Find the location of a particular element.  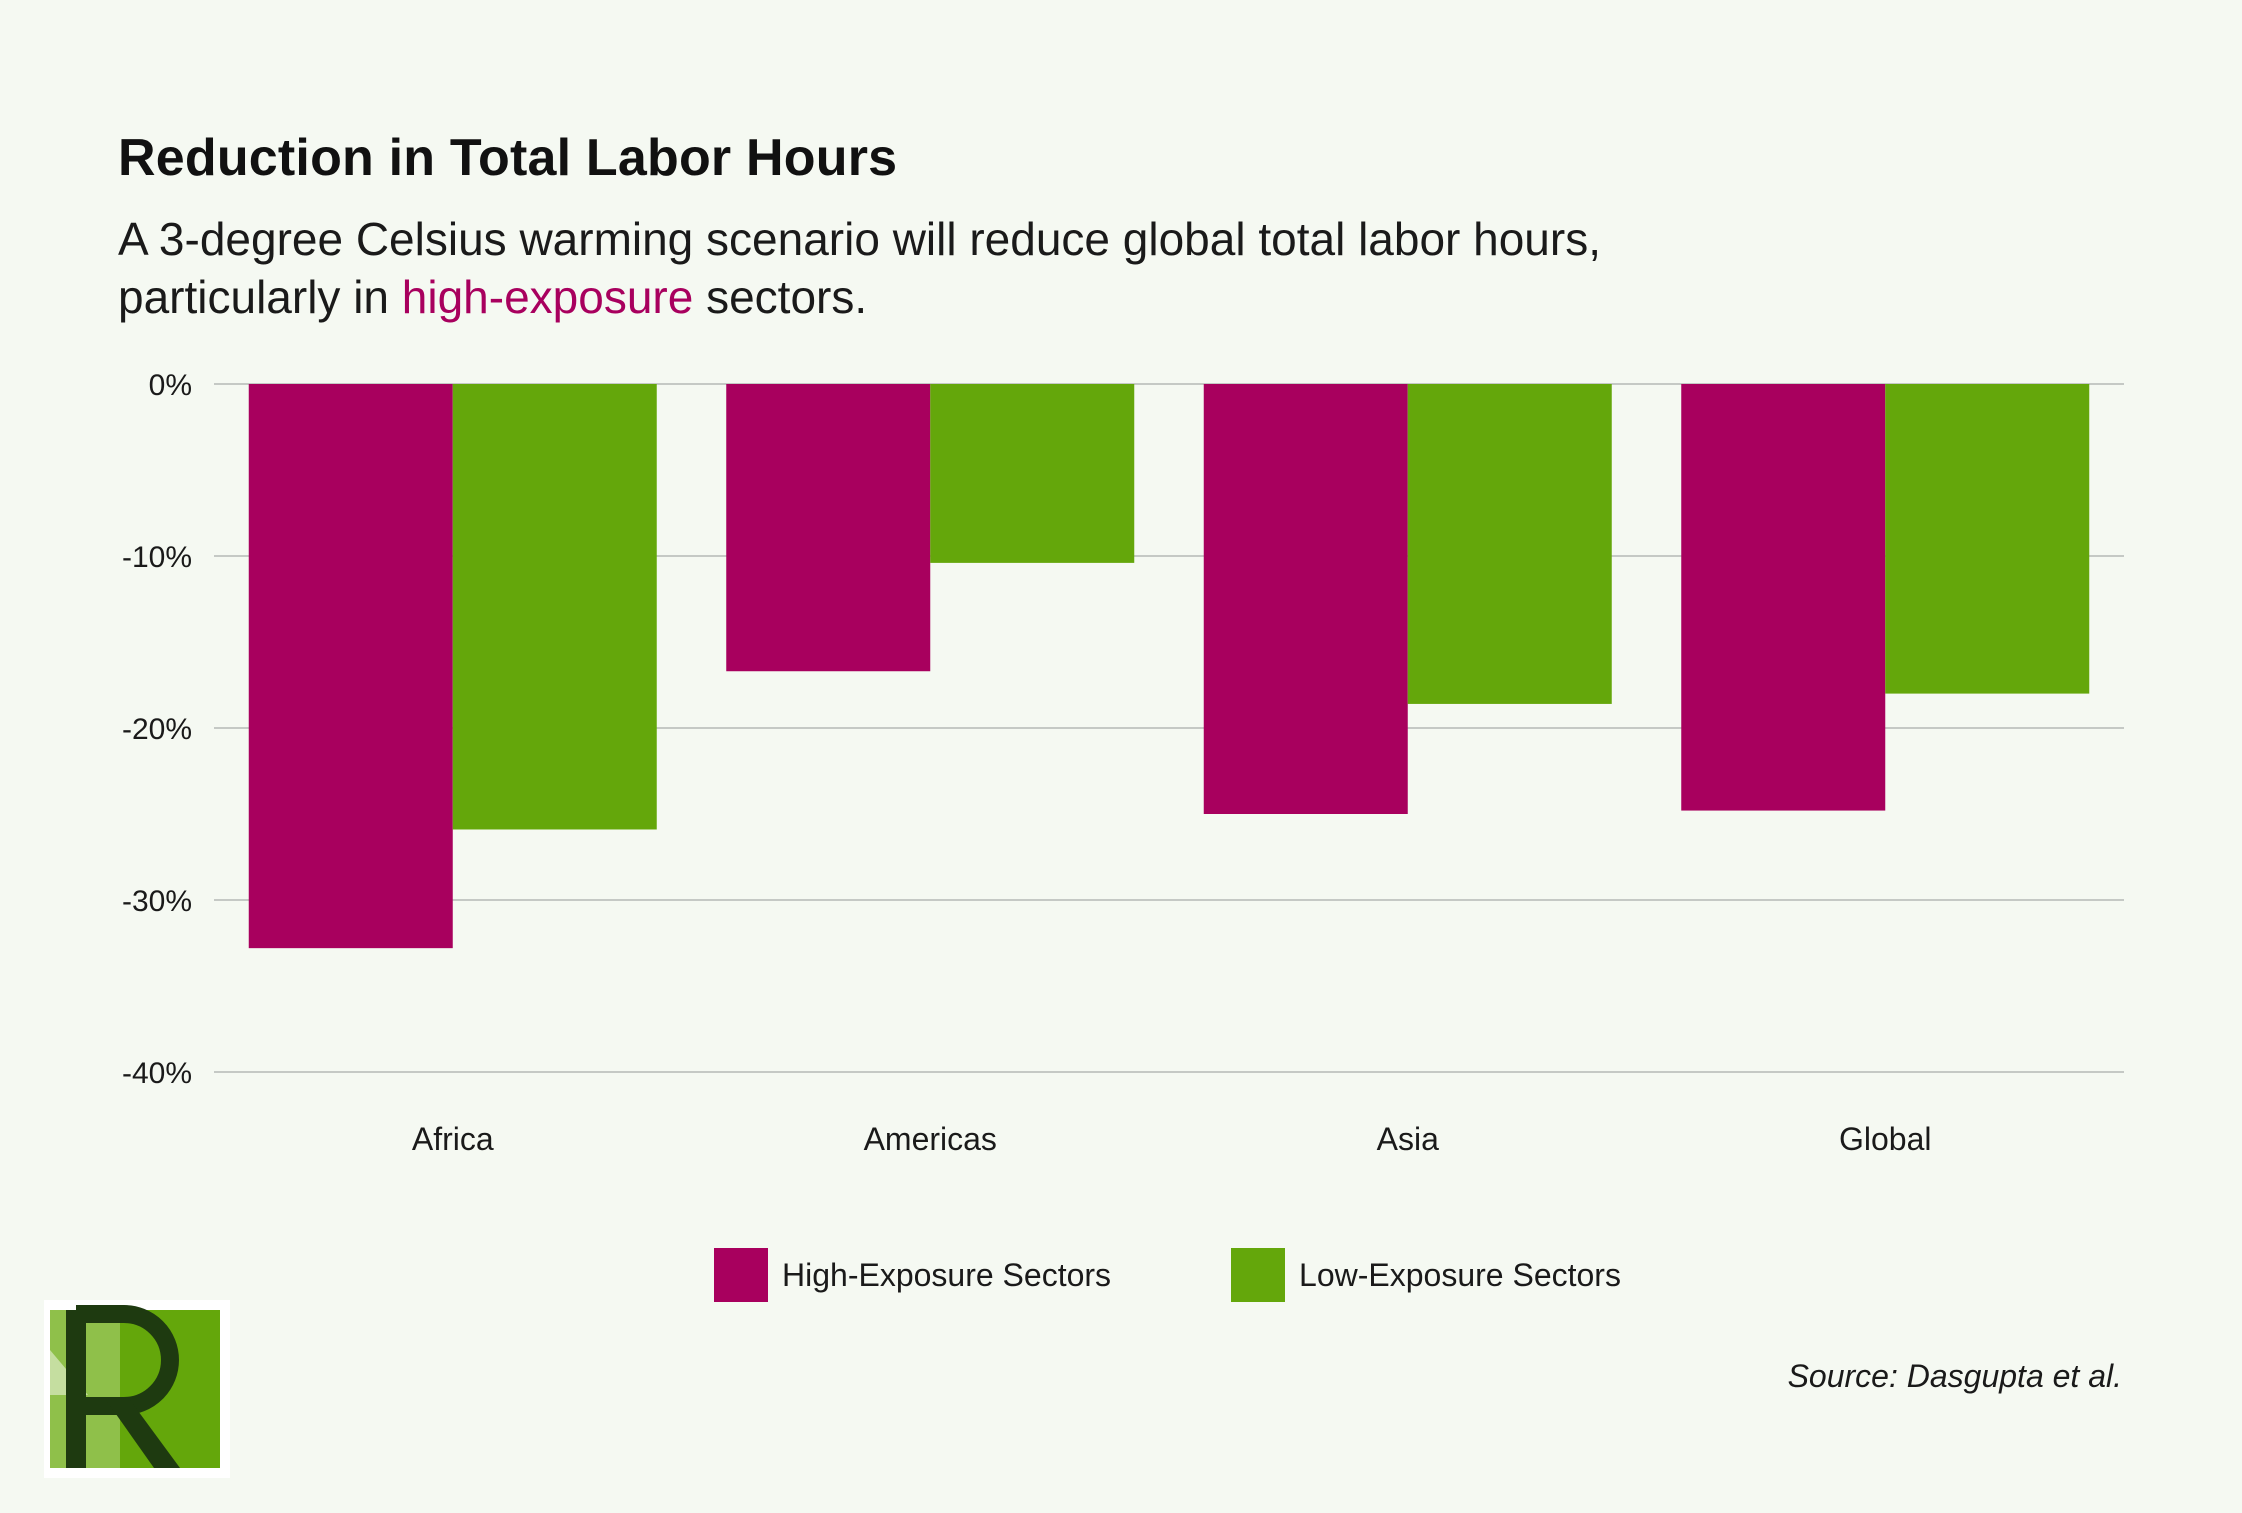

chart-title: Reduction in Total Labor Hours is located at coordinates (508, 158).